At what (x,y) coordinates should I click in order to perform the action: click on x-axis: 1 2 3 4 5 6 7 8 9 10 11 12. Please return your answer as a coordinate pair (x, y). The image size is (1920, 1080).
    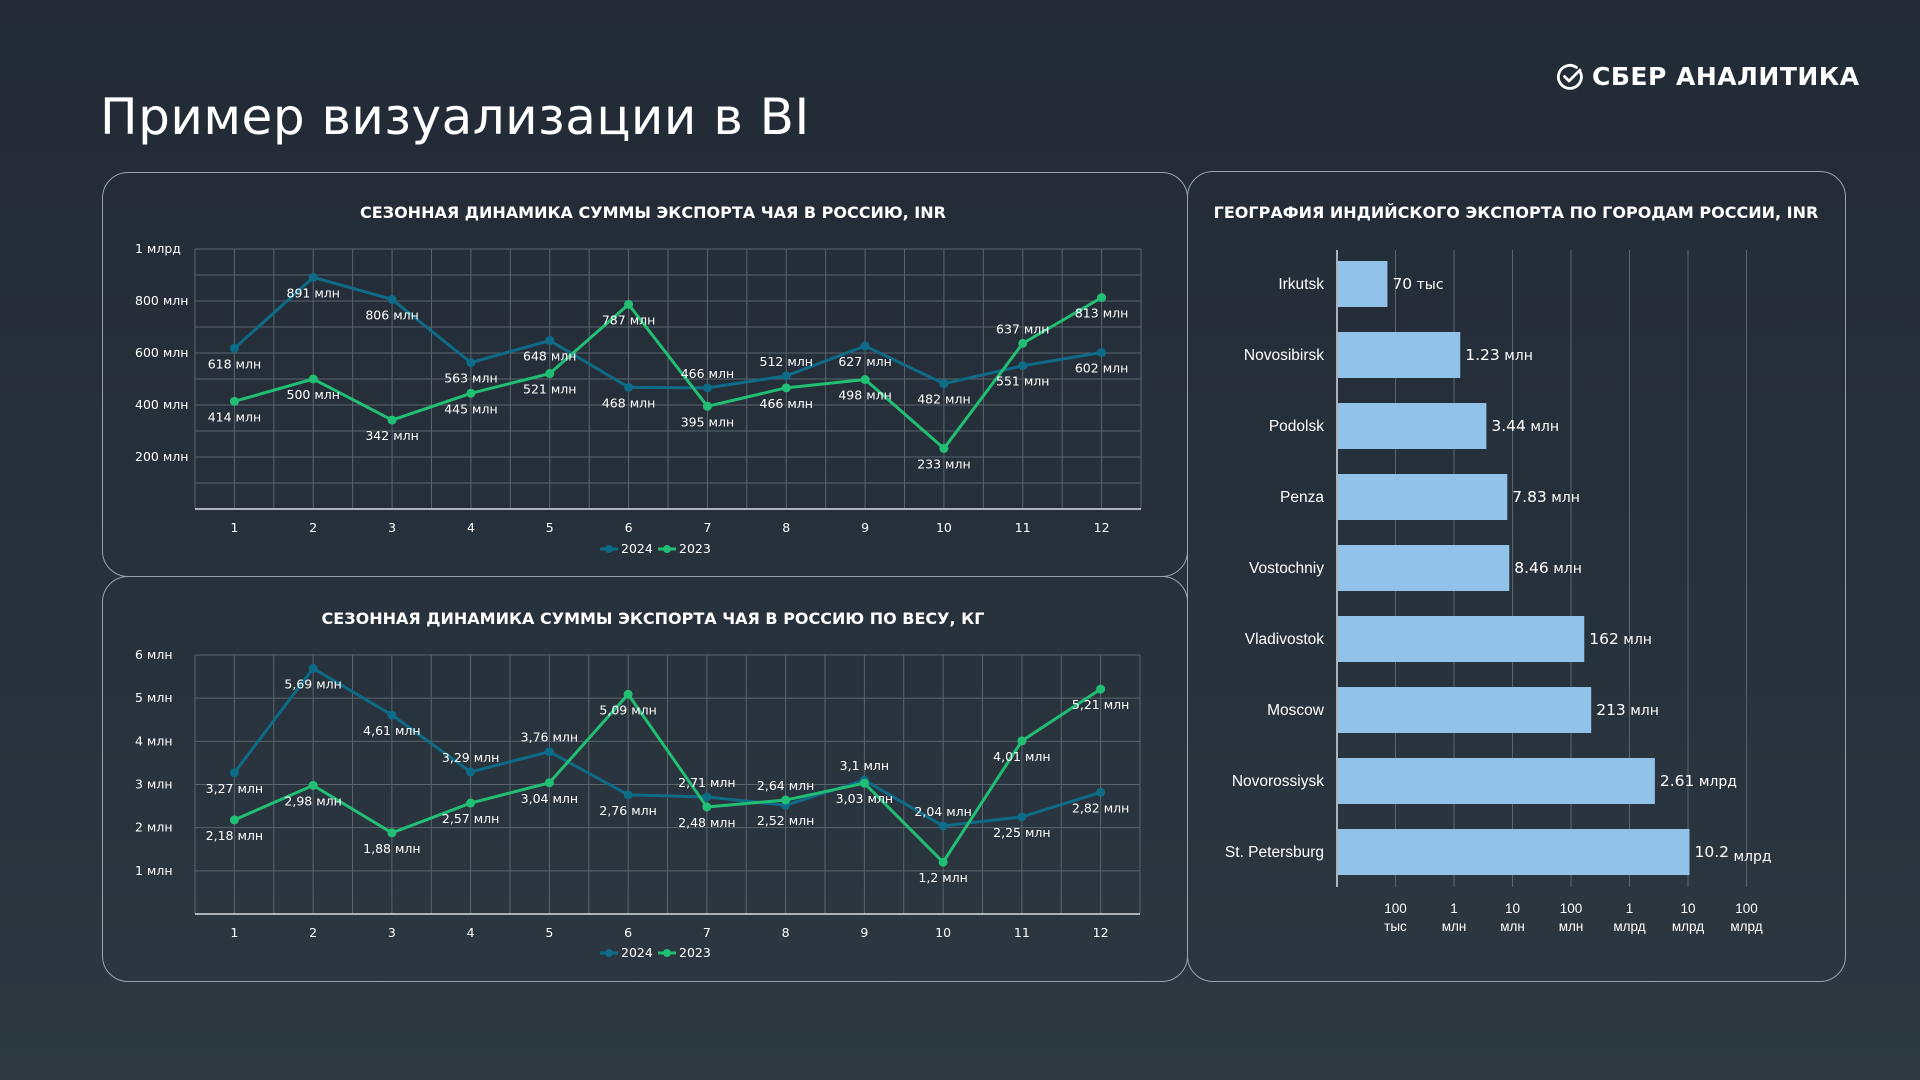
    Looking at the image, I should click on (669, 932).